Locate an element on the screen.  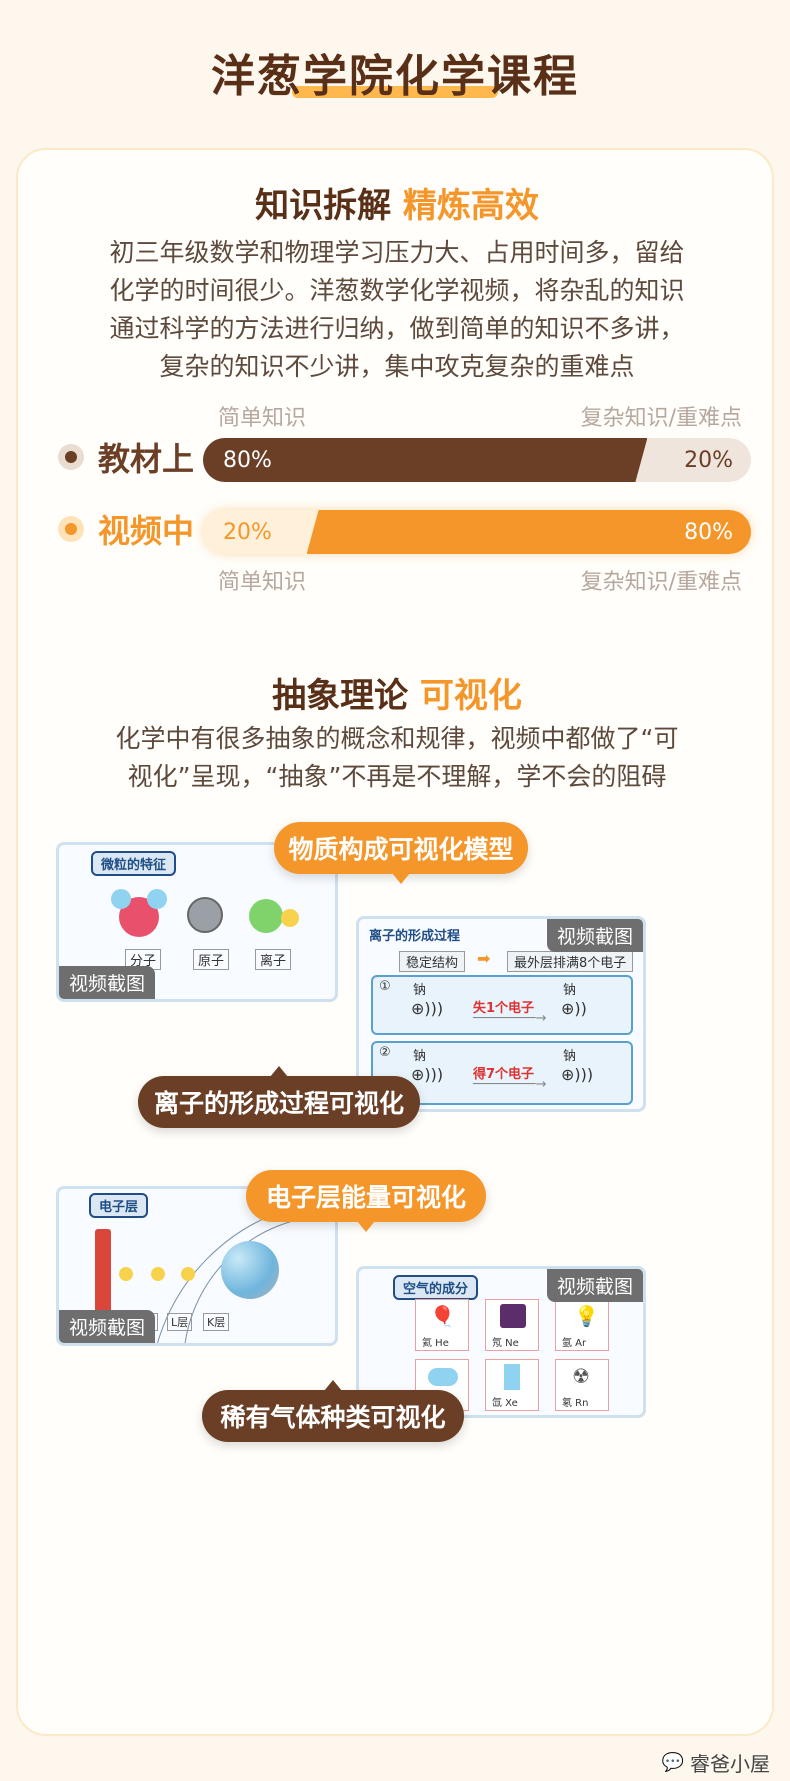
atom-icon is located at coordinates (205, 915).